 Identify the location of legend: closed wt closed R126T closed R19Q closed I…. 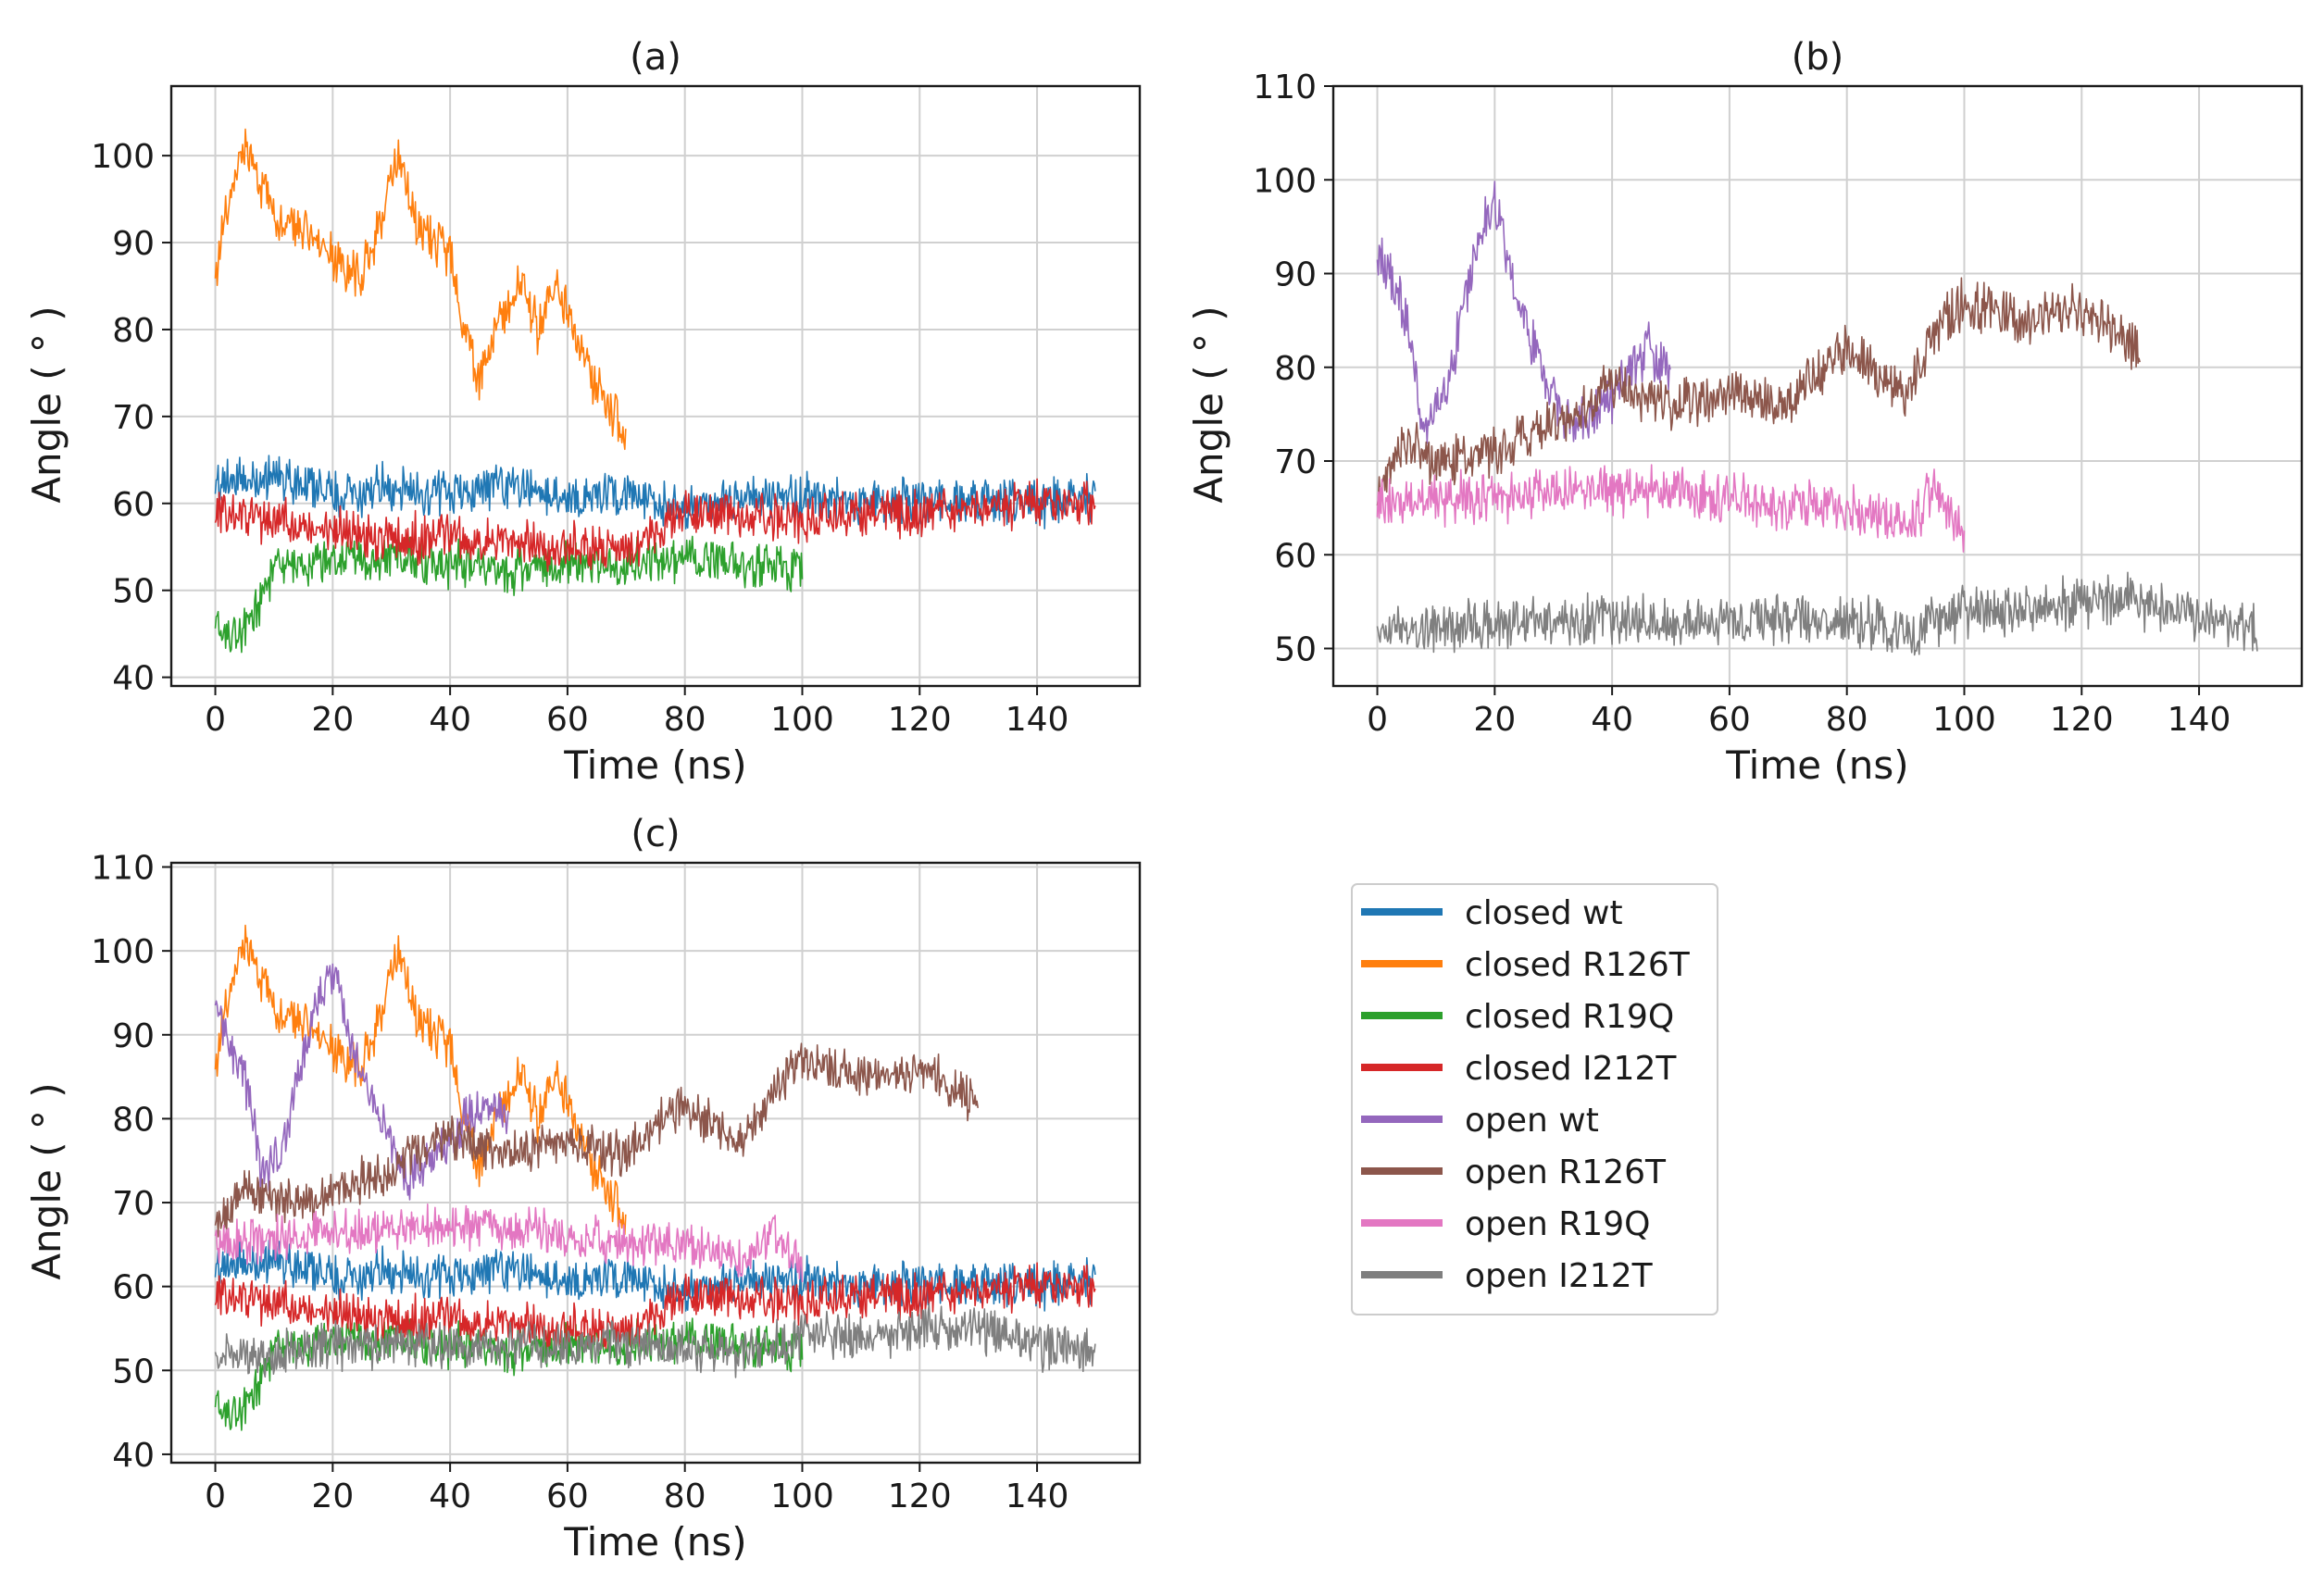
(1534, 1099).